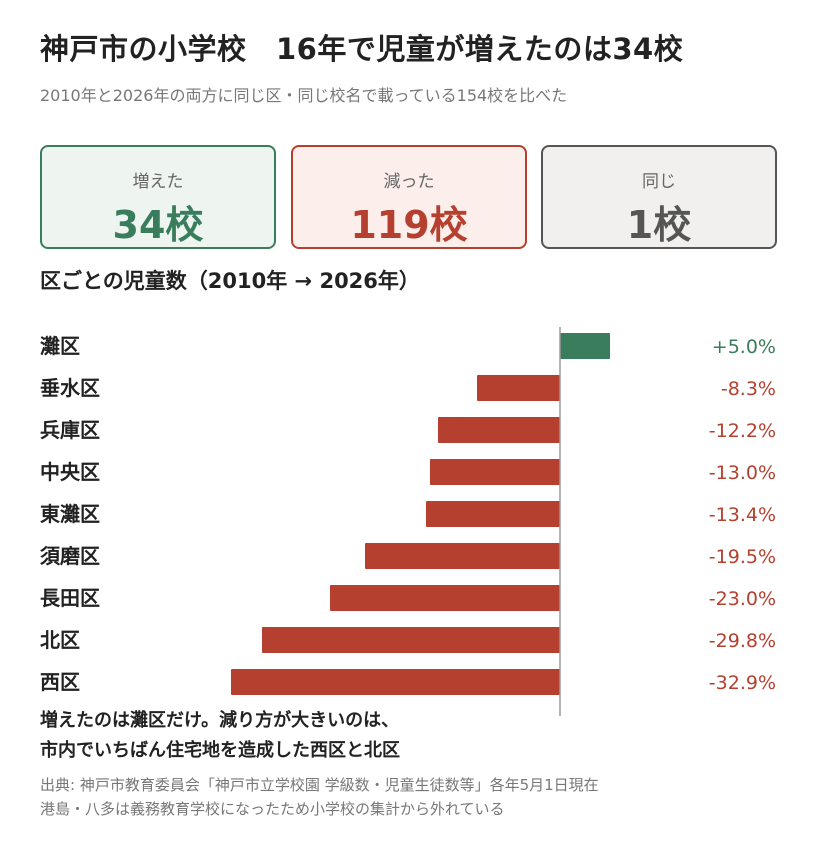 This screenshot has width=820, height=844. What do you see at coordinates (220, 720) in the screenshot?
I see `note-line-1: 増えたのは灘区だけ。減り方が大きいのは、` at bounding box center [220, 720].